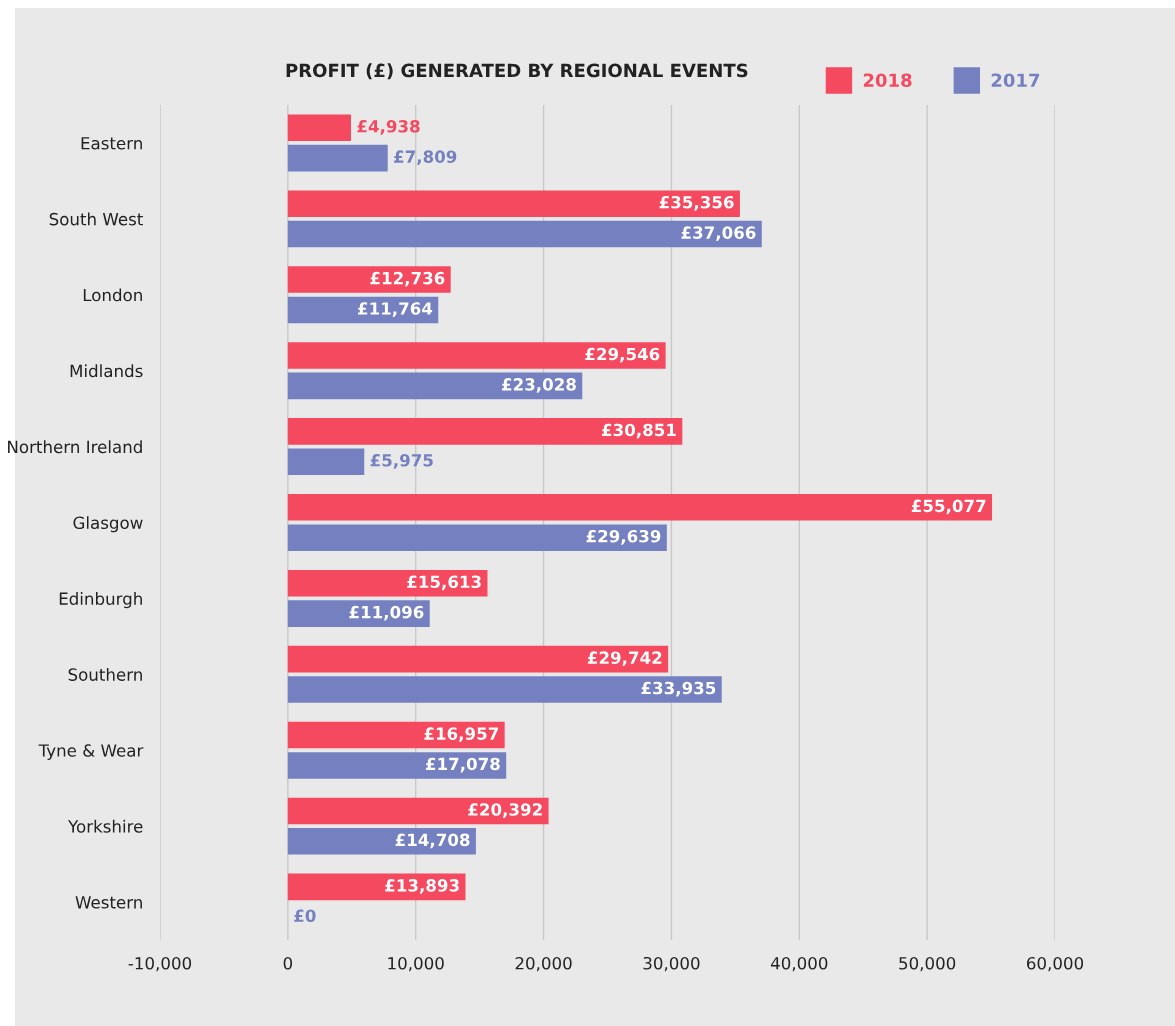 The height and width of the screenshot is (1026, 1175). Describe the element at coordinates (108, 902) in the screenshot. I see `y-tick-label: Western` at that location.